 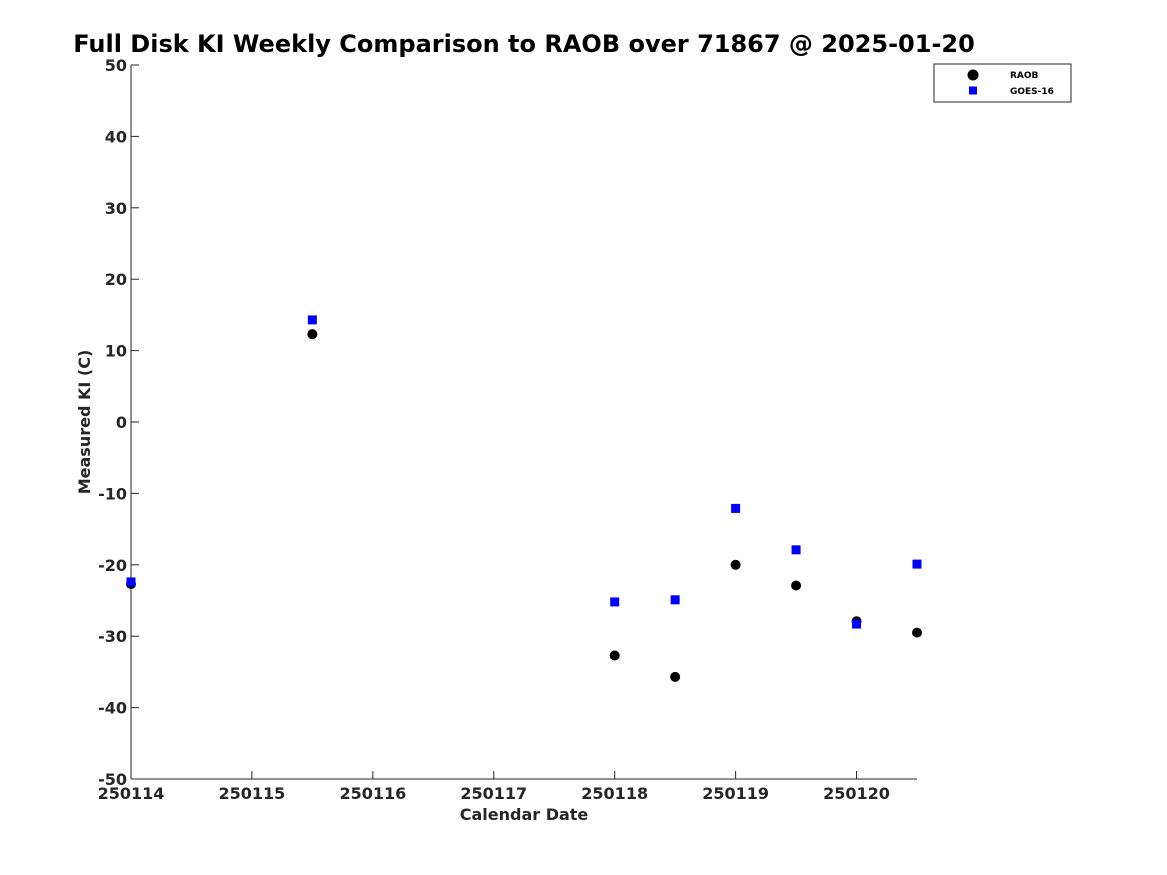 What do you see at coordinates (973, 75) in the screenshot?
I see `legend-marker-raob` at bounding box center [973, 75].